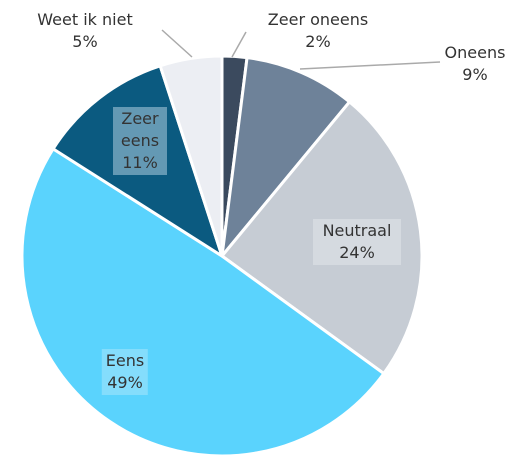 The width and height of the screenshot is (515, 456). I want to click on slice-label: Zeer eens 11%, so click(140, 141).